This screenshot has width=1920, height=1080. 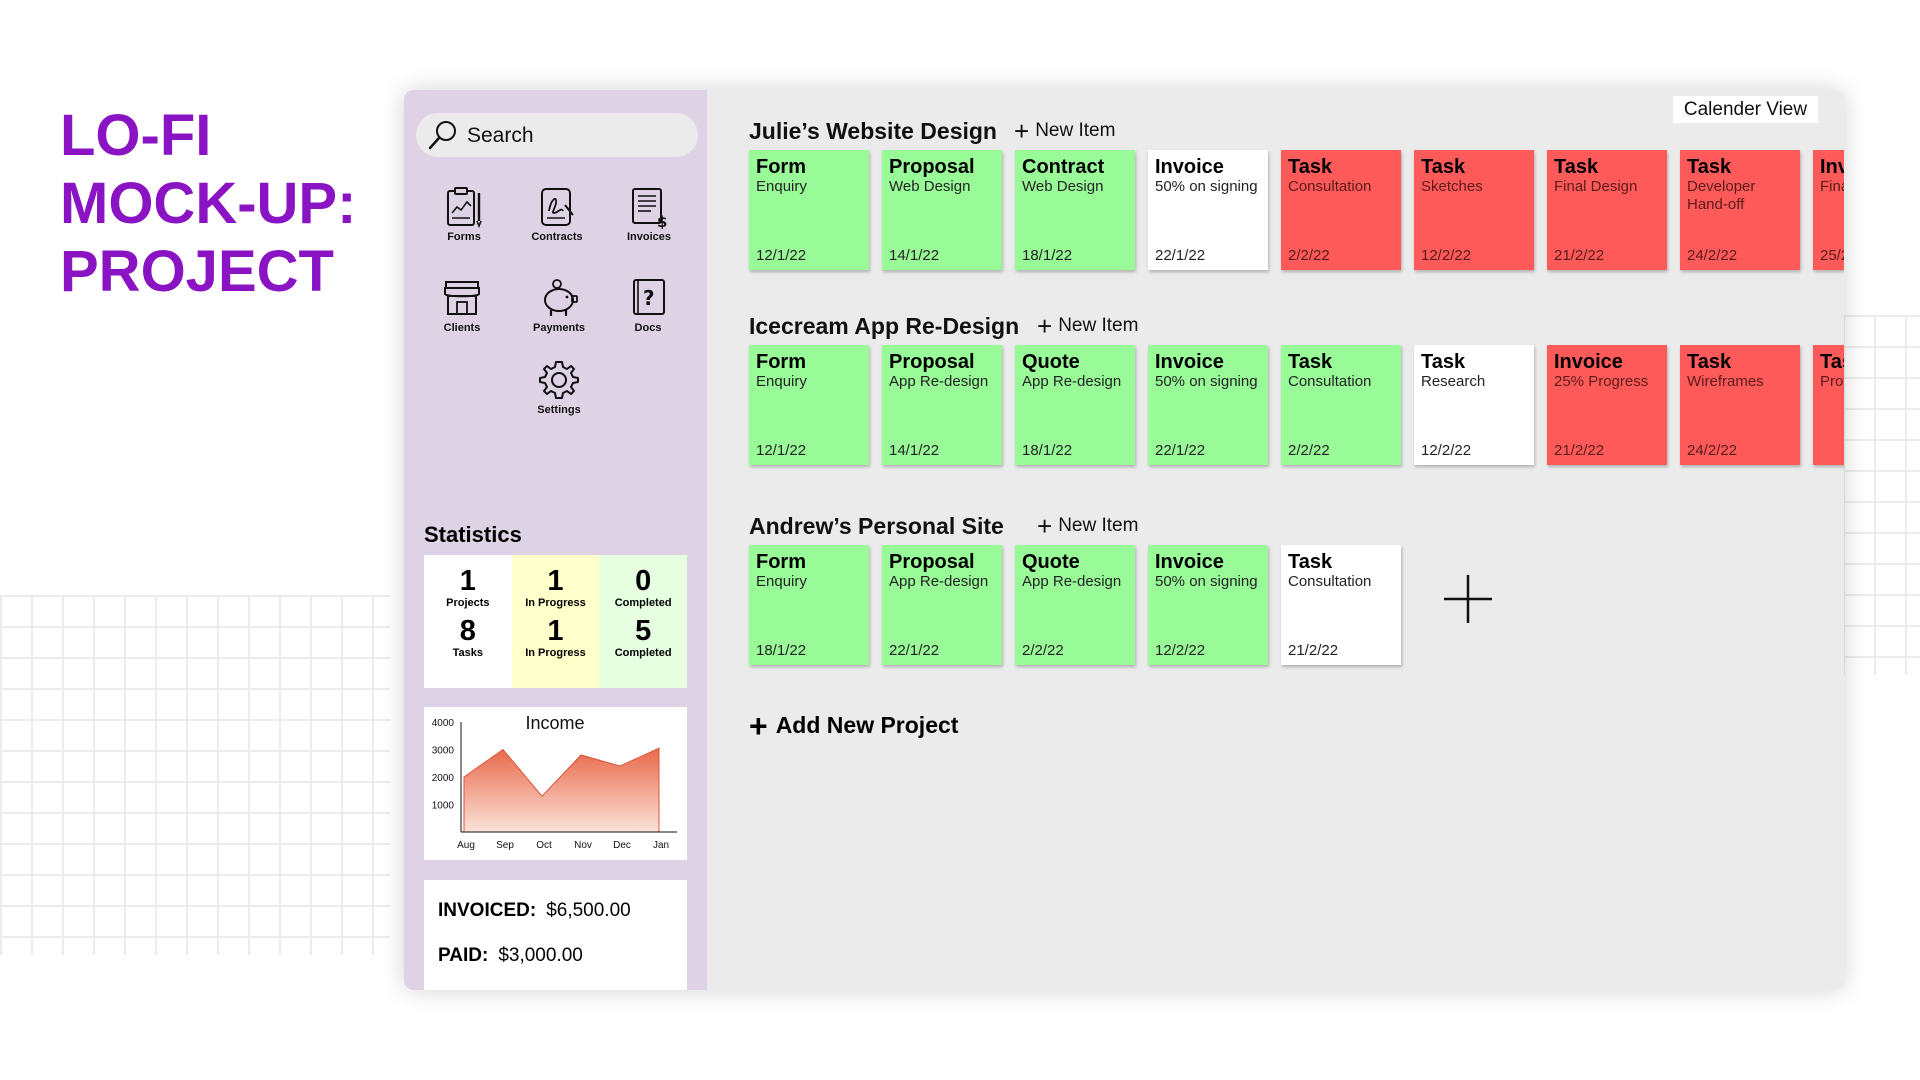 What do you see at coordinates (462, 305) in the screenshot?
I see `nav-clients: Clients` at bounding box center [462, 305].